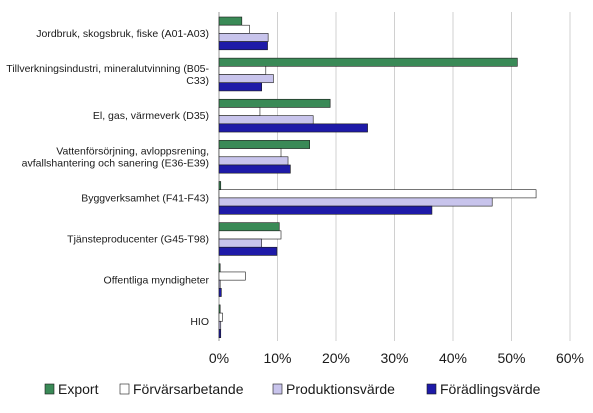 The width and height of the screenshot is (593, 413). I want to click on category-label: Tjänsteproducenter (G45-T98), so click(138, 240).